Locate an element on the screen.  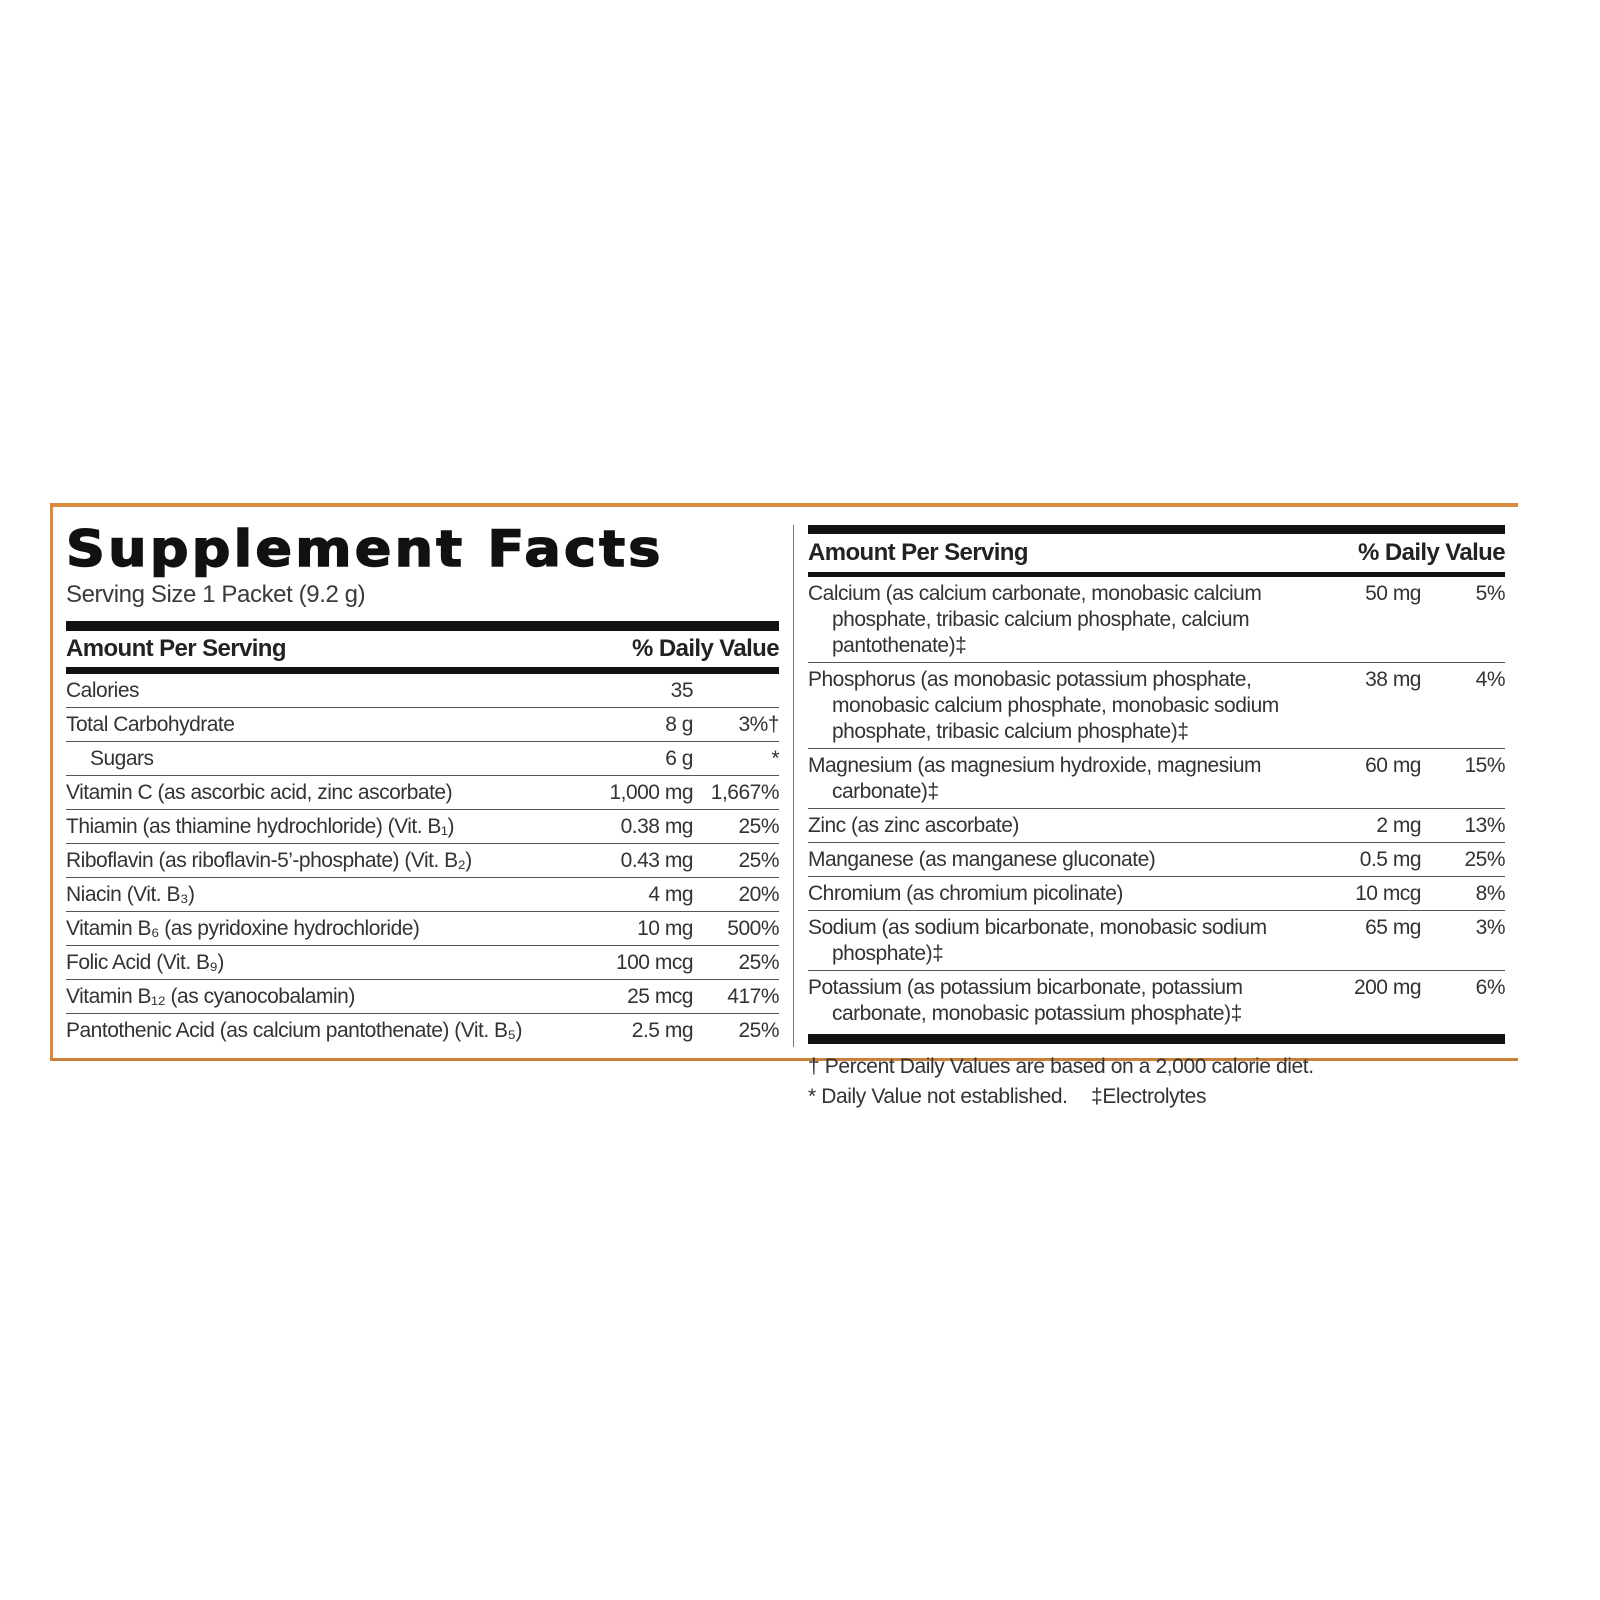
nutrient-name: Total Carbohydrate is located at coordinates (150, 724).